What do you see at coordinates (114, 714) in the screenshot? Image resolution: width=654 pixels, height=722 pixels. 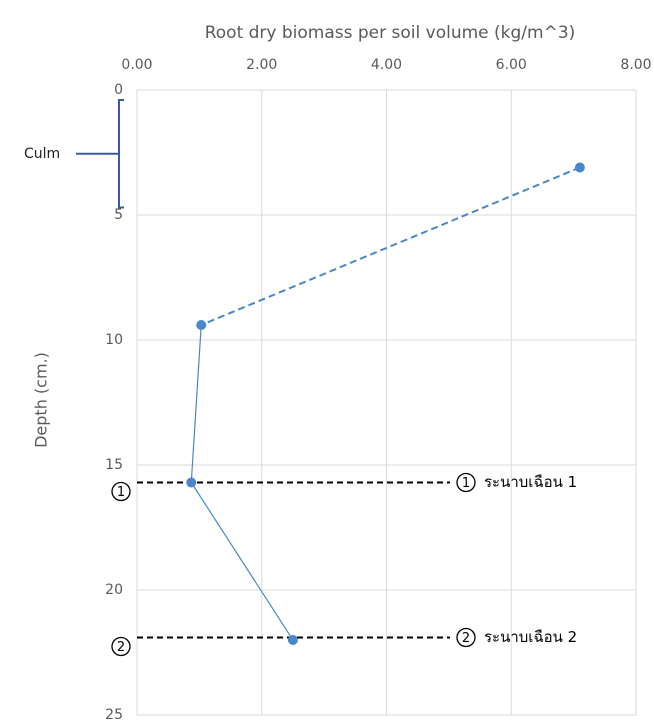 I see `y-tick-label: 25` at bounding box center [114, 714].